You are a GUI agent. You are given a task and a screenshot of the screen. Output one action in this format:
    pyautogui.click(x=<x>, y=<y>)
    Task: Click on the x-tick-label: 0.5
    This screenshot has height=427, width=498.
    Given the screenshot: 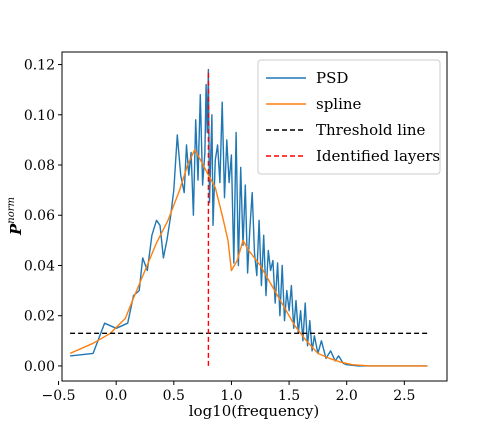 What is the action you would take?
    pyautogui.click(x=174, y=396)
    